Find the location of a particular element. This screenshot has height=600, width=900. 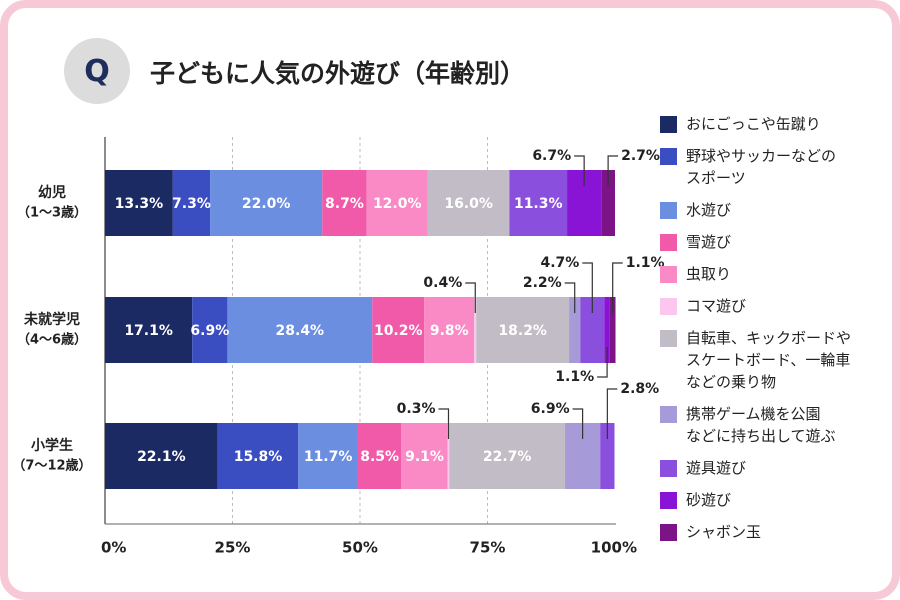

data-label: 17.1% is located at coordinates (148, 331).